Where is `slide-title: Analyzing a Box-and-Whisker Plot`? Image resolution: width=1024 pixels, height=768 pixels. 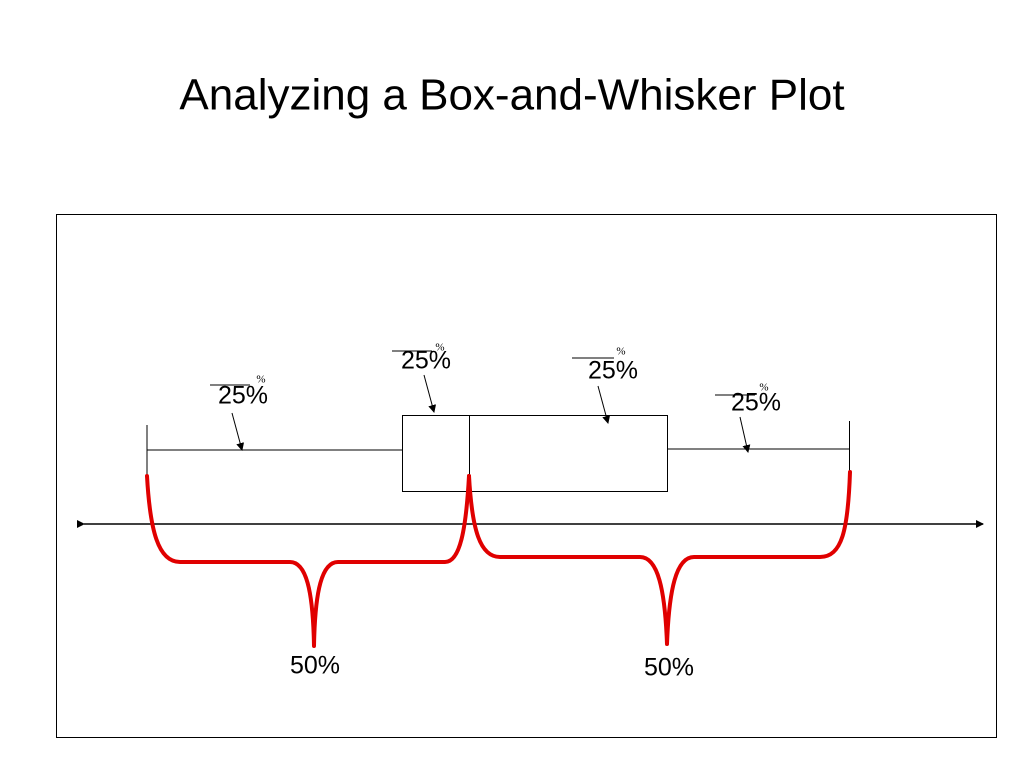 slide-title: Analyzing a Box-and-Whisker Plot is located at coordinates (511, 95).